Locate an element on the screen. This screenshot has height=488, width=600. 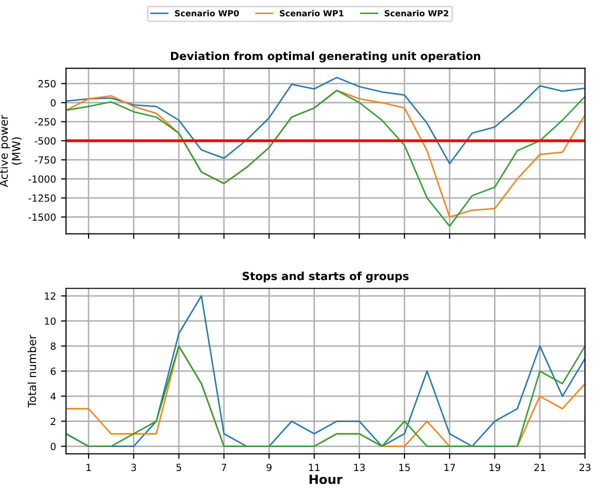
x-tick-label: 5 is located at coordinates (179, 468).